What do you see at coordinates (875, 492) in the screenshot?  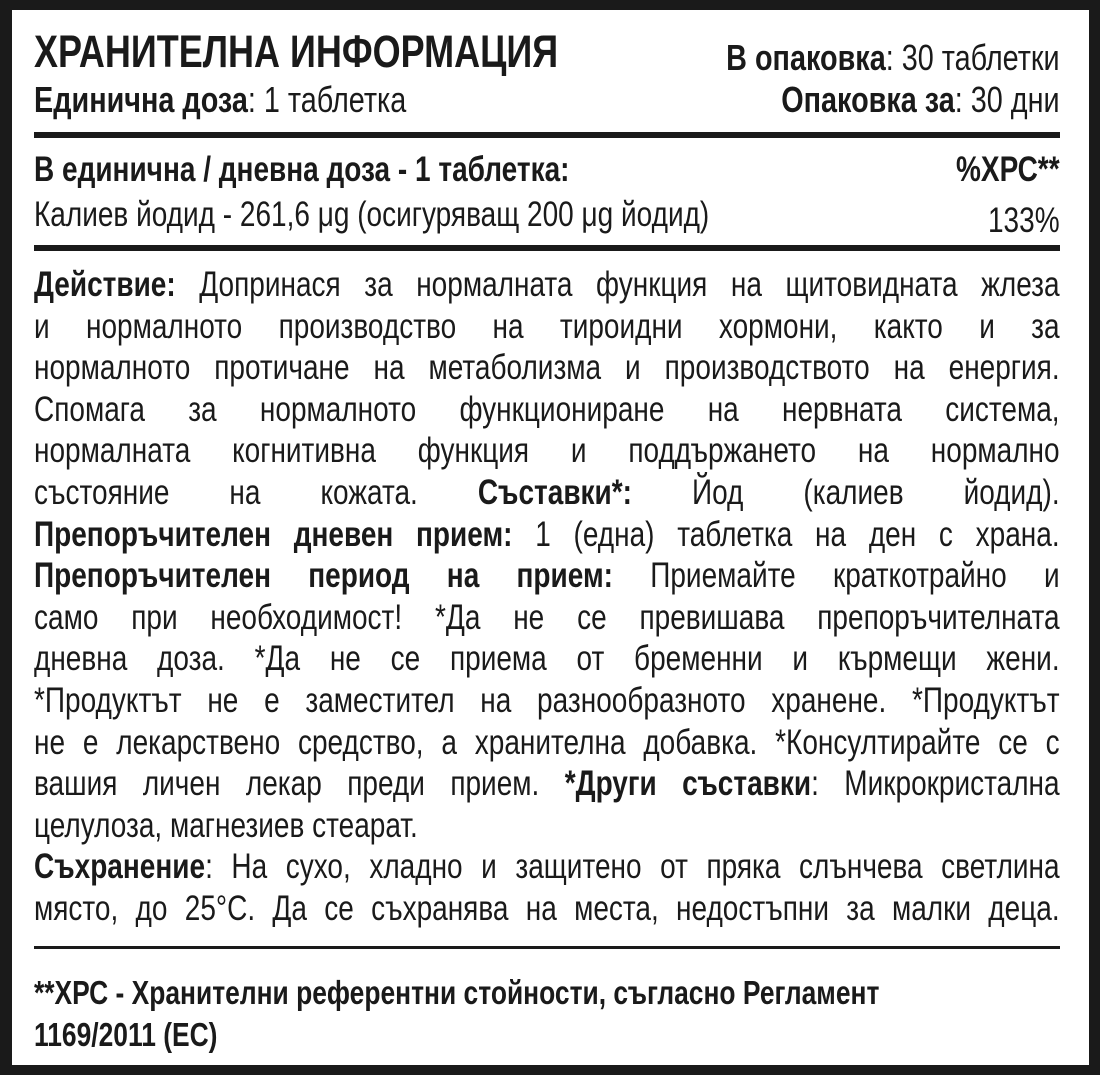 I see `body-text: Йод (калиев йодид).` at bounding box center [875, 492].